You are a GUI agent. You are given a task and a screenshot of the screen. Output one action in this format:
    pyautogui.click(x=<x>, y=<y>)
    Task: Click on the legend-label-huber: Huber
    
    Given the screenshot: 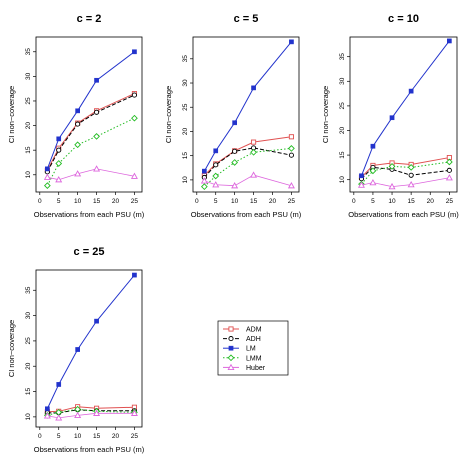 What is the action you would take?
    pyautogui.click(x=256, y=368)
    